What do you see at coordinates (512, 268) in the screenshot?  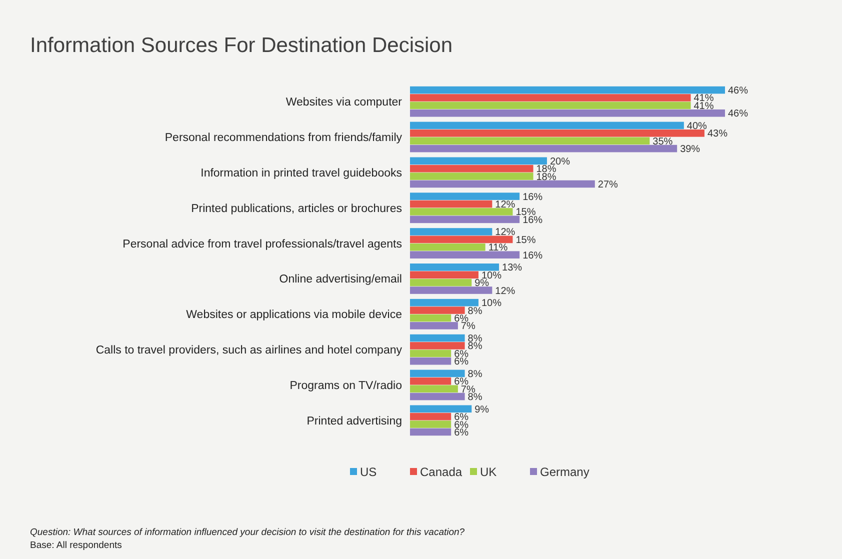 I see `data-label: 13%` at bounding box center [512, 268].